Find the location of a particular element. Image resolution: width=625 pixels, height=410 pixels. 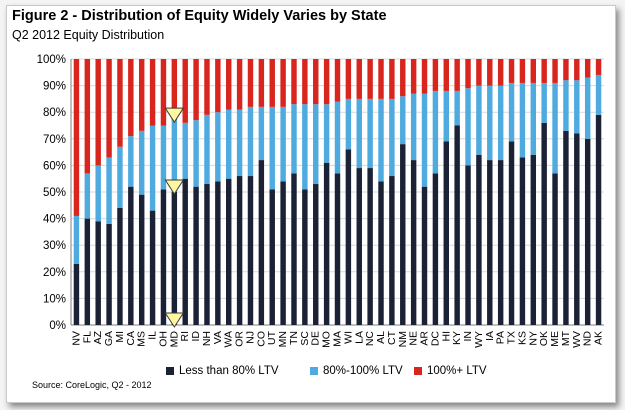

legend-item-100-plus: 100%+ LTV is located at coordinates (450, 371).